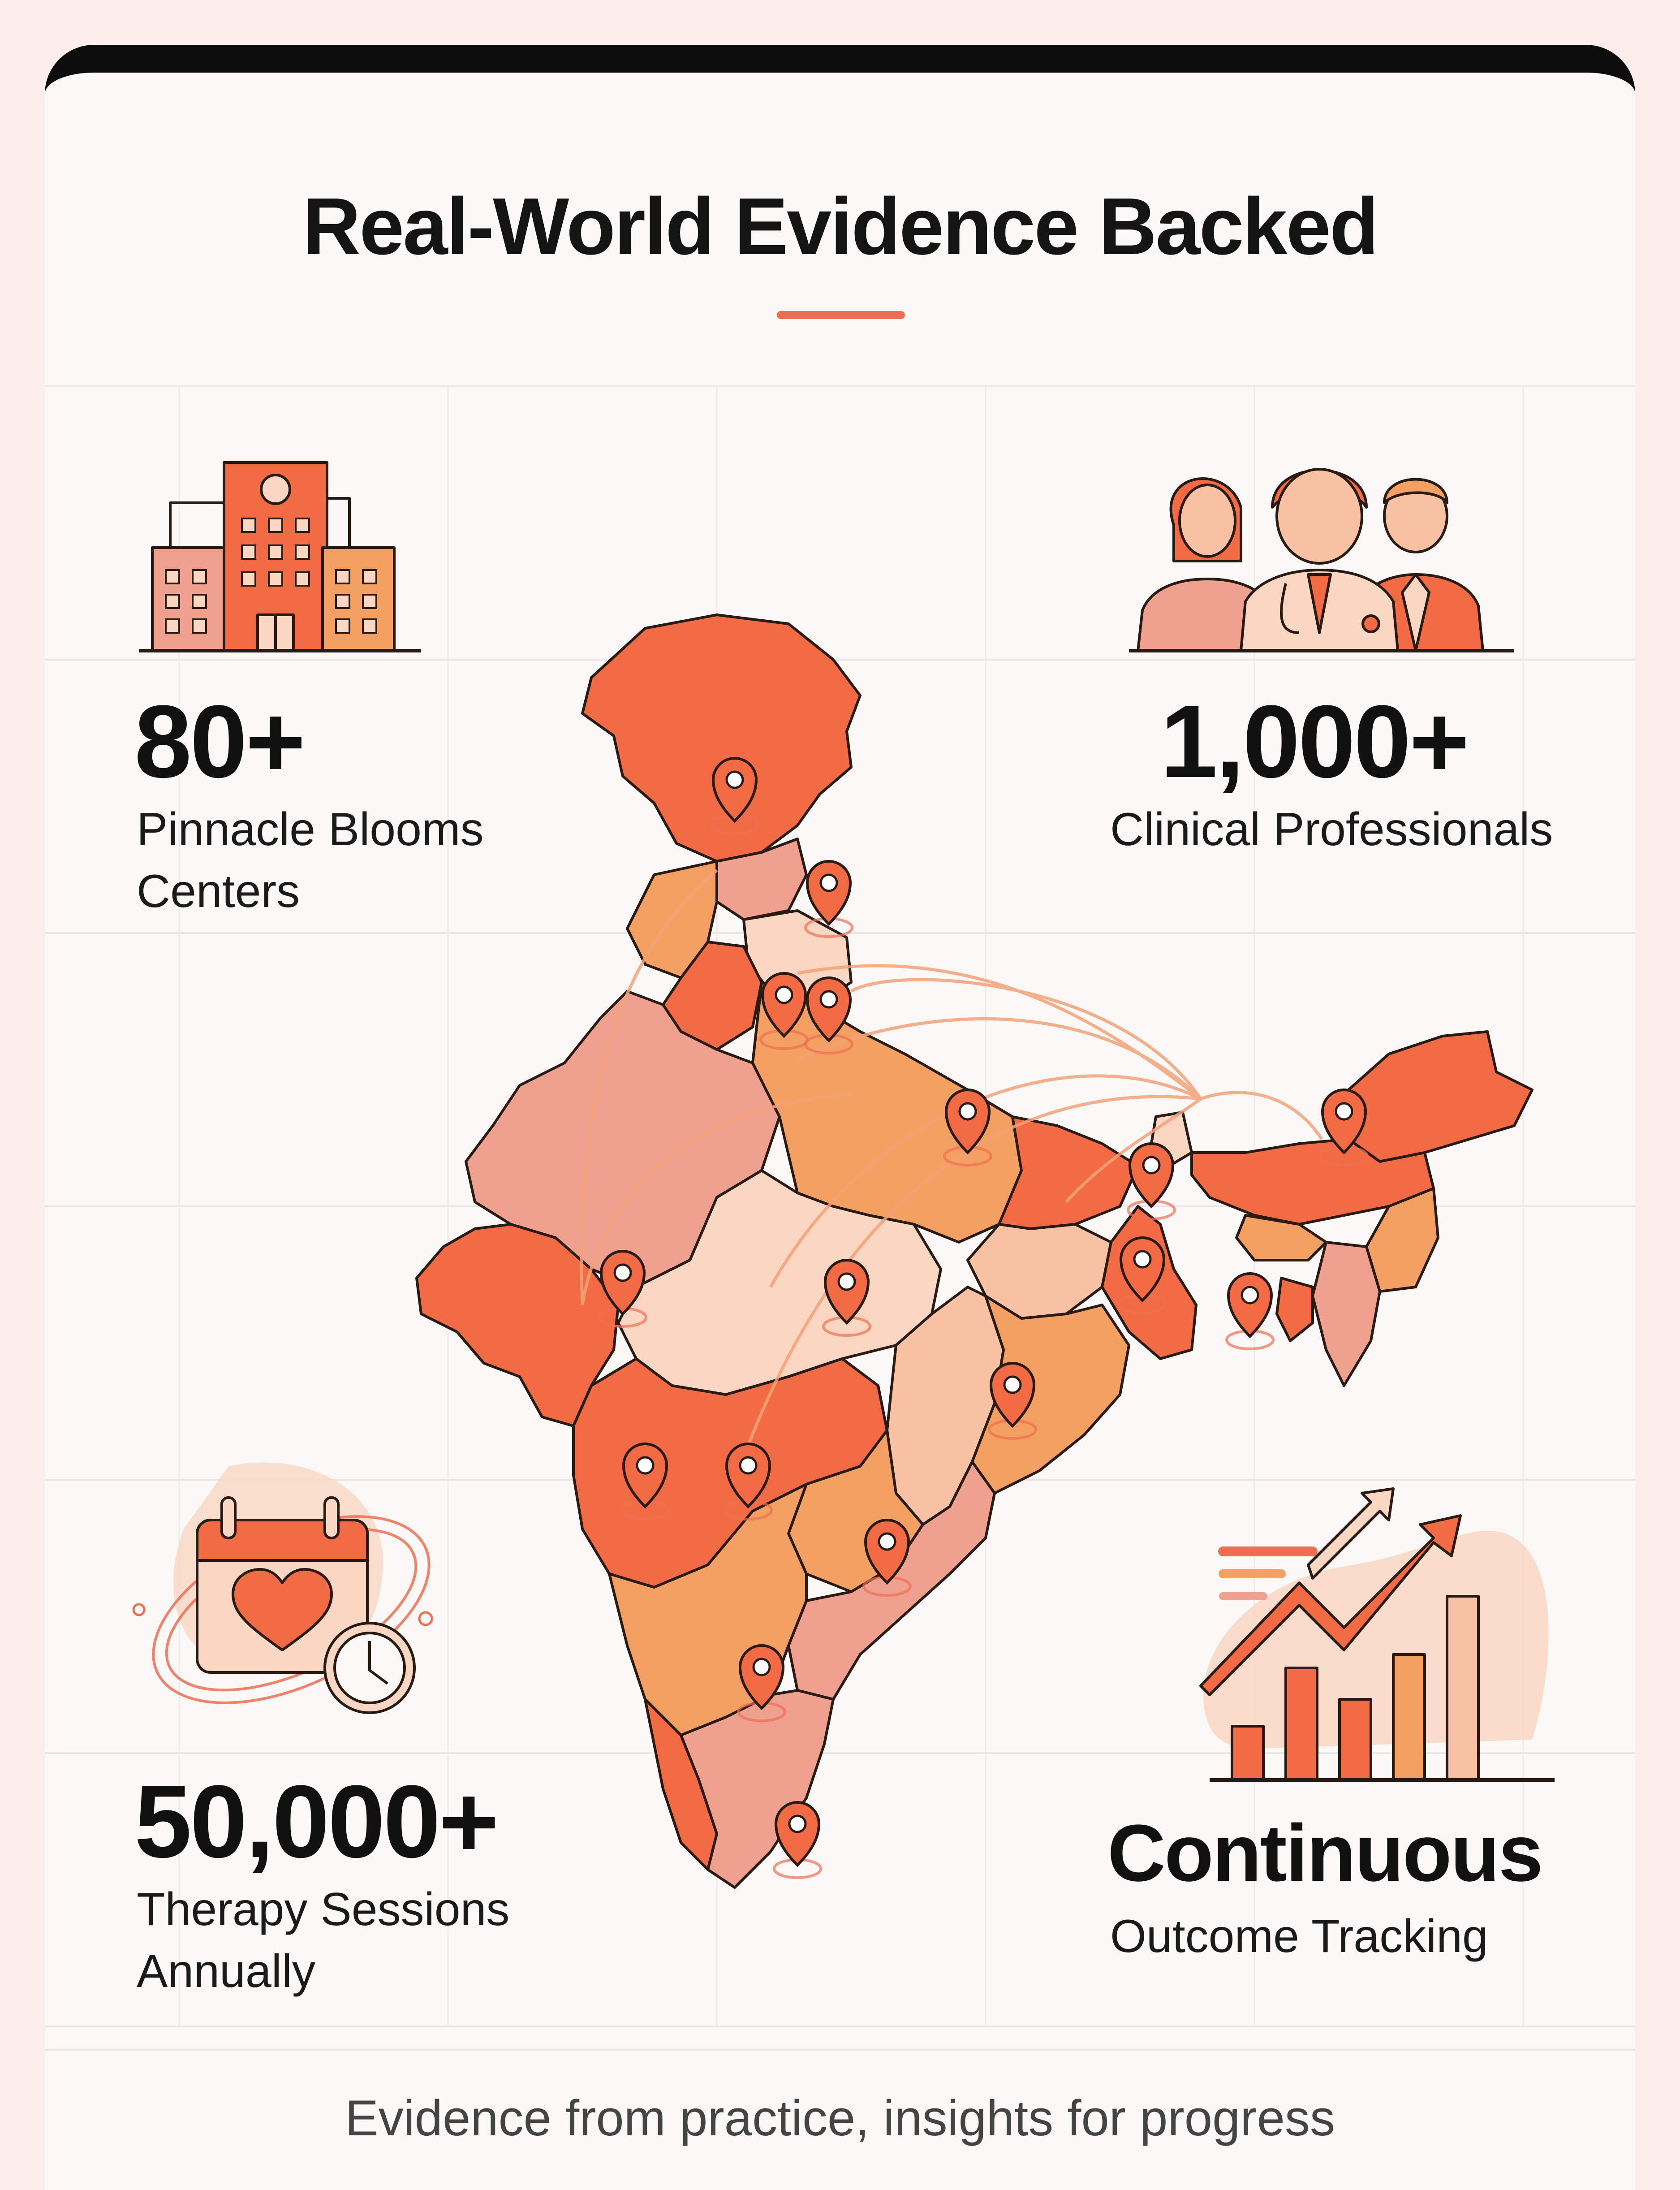 This screenshot has width=1680, height=2190. What do you see at coordinates (887, 1113) in the screenshot?
I see `region-uttar-pradesh` at bounding box center [887, 1113].